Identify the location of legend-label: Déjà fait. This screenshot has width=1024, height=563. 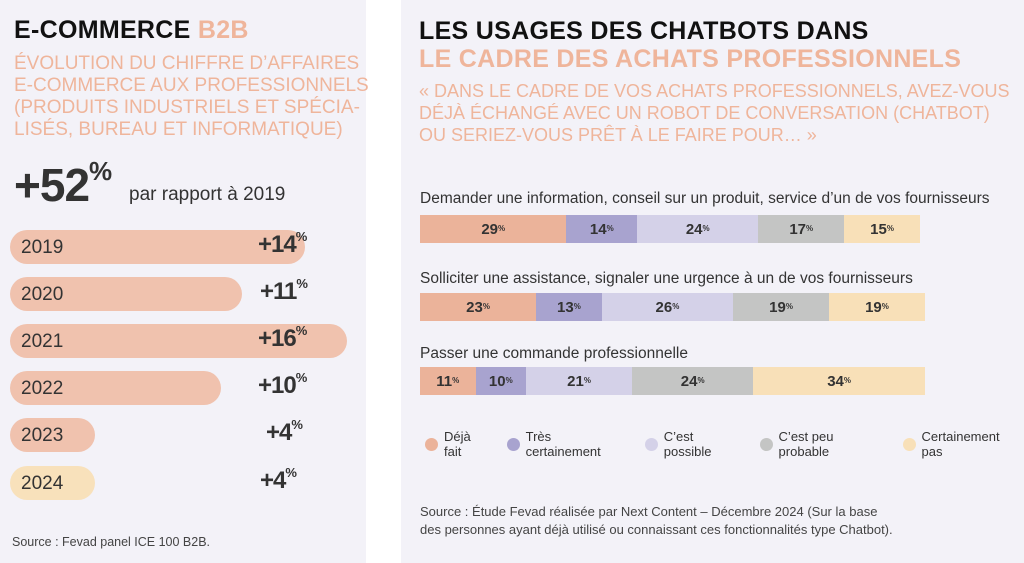
(457, 444).